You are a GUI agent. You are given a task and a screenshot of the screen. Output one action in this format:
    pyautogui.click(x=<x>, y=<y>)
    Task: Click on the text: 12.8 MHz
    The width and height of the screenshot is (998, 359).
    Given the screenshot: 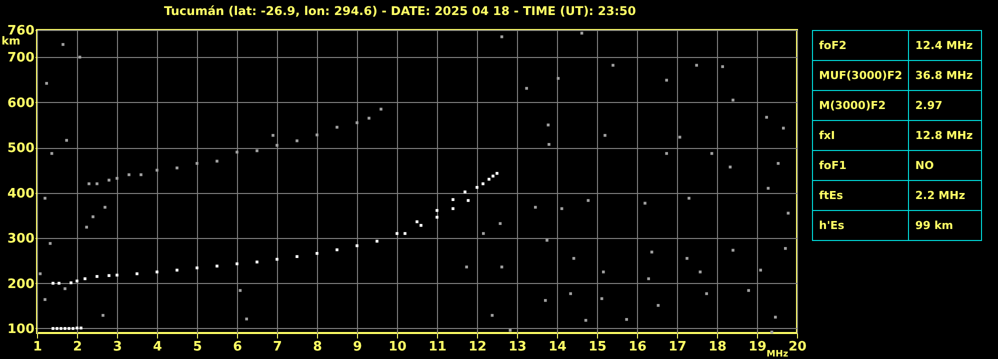 What is the action you would take?
    pyautogui.click(x=945, y=135)
    